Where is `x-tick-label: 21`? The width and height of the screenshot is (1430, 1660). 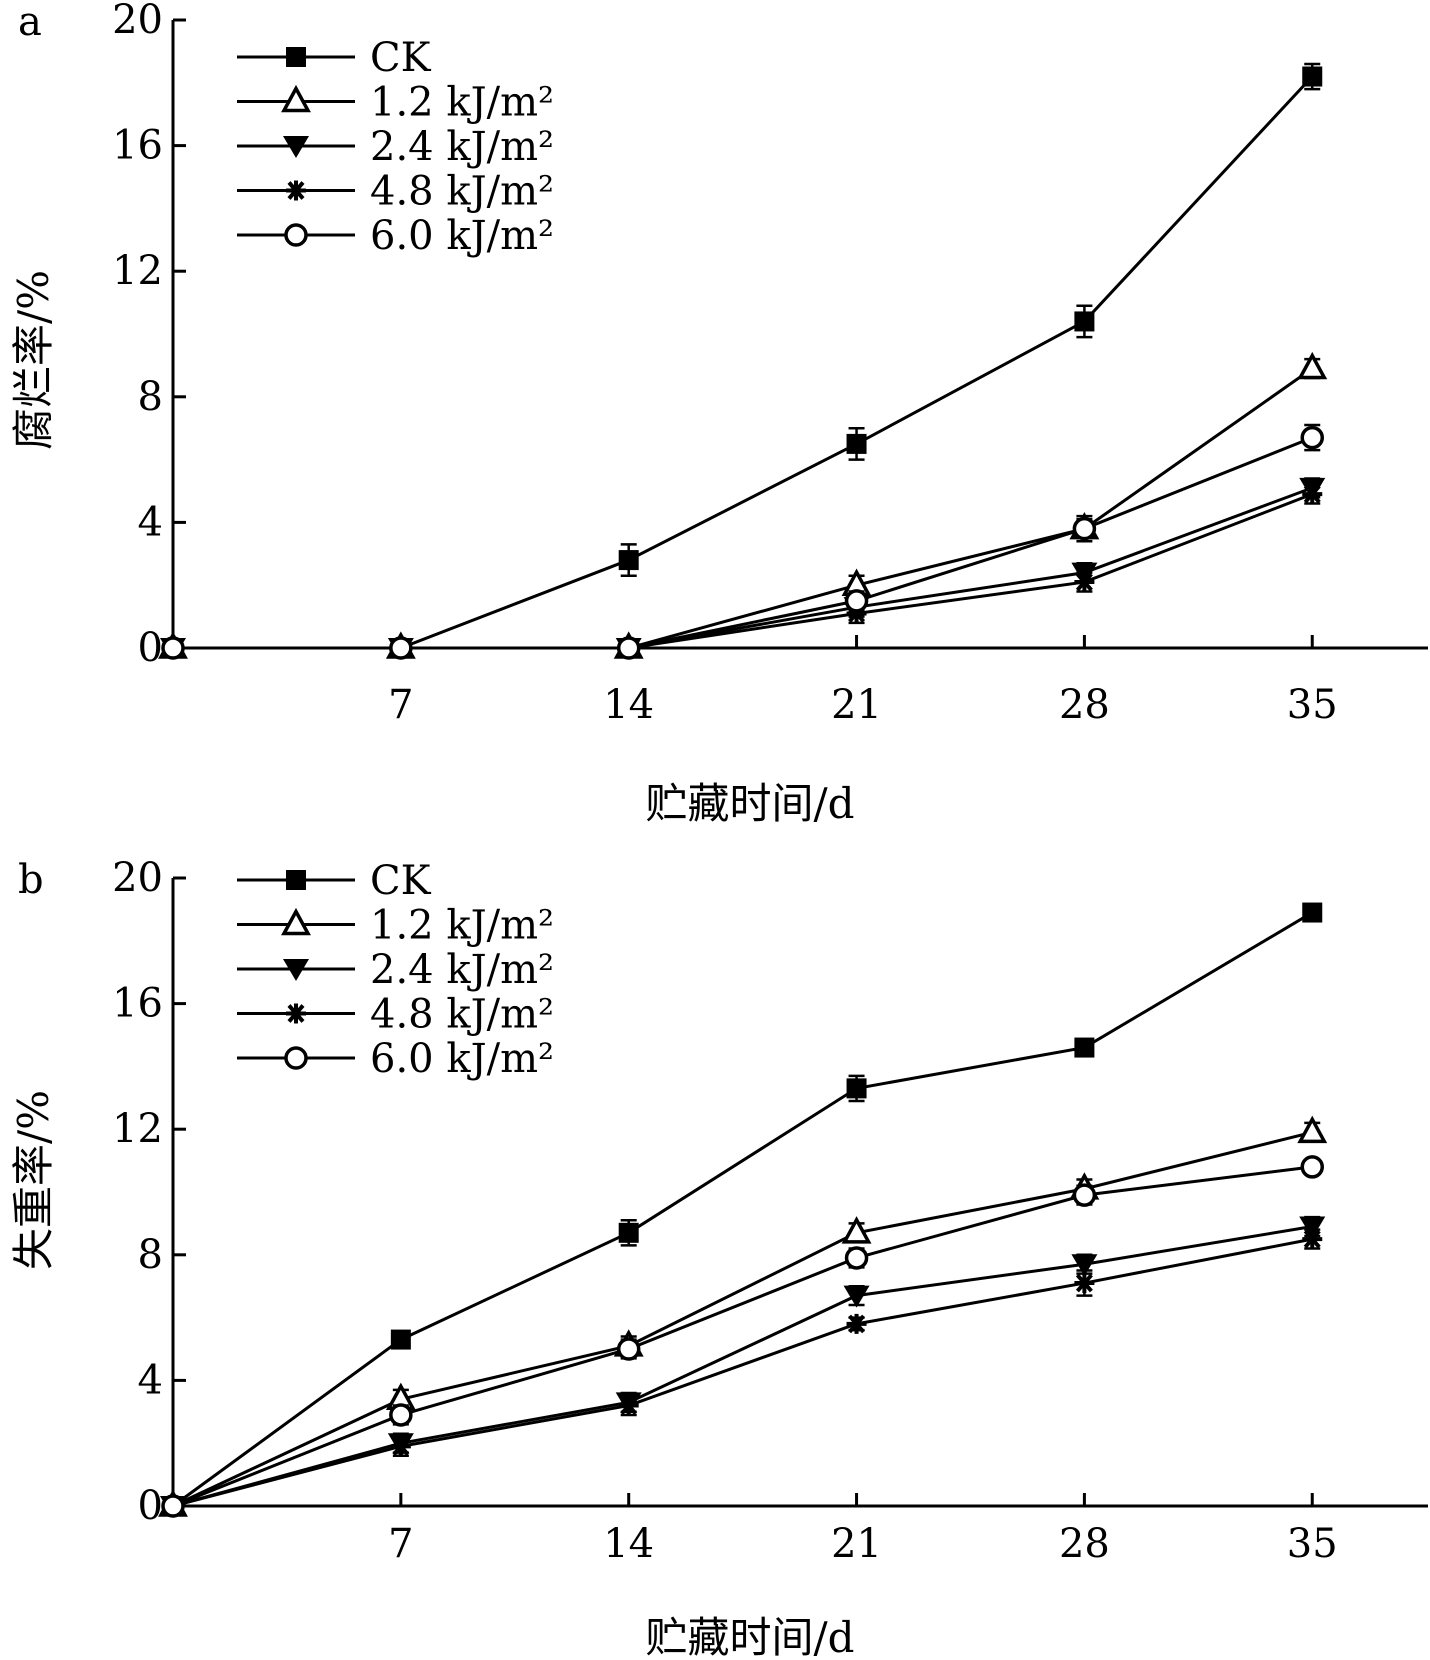
x-tick-label: 21 is located at coordinates (856, 705).